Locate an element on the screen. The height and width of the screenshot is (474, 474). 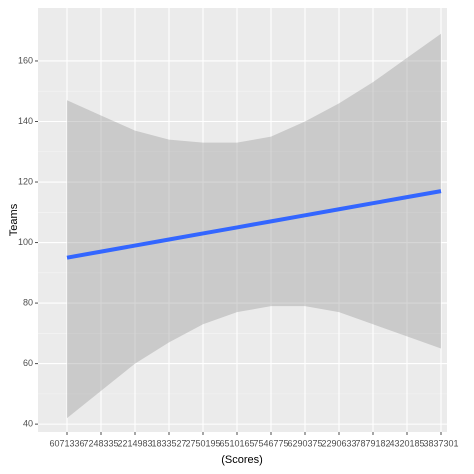
x-tick-label: 2290633 is located at coordinates (338, 443).